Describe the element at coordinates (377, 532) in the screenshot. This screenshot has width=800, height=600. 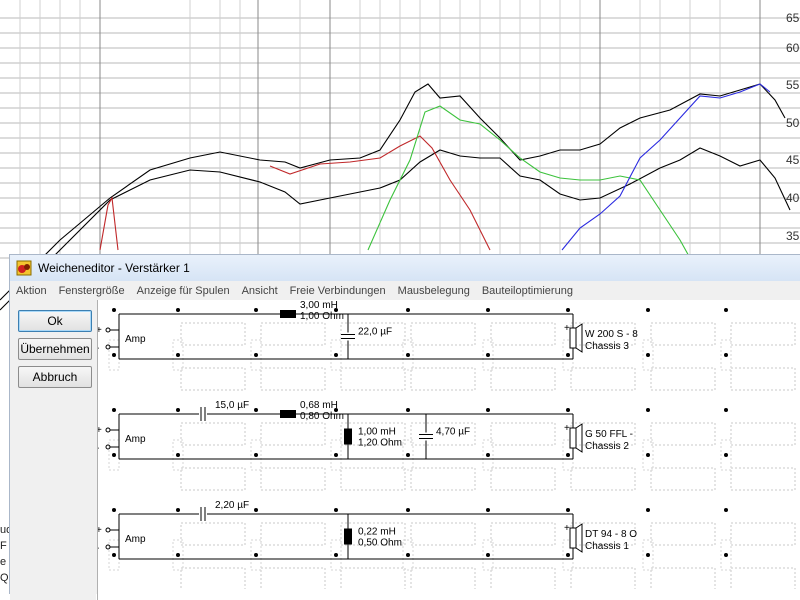
I see `component-value: 0,22 mH` at that location.